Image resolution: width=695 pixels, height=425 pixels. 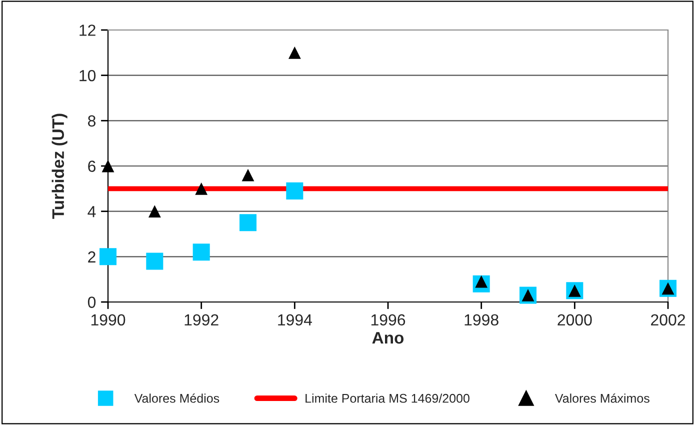 What do you see at coordinates (92, 302) in the screenshot?
I see `y-tick-label: 0` at bounding box center [92, 302].